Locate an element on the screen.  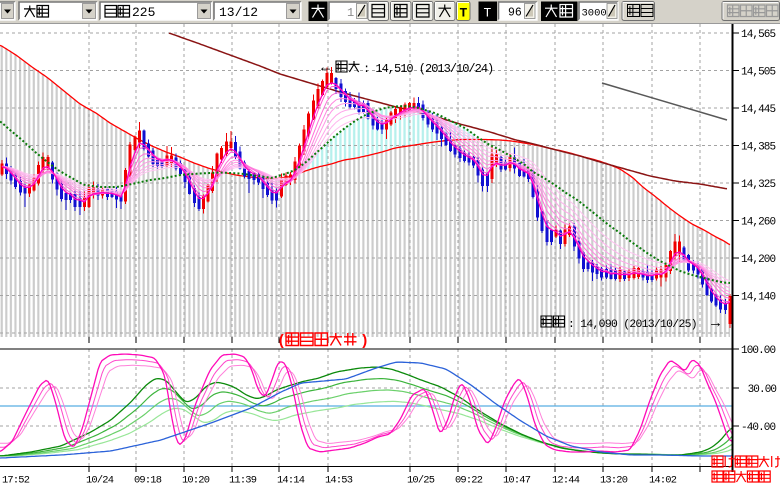
svg-text: 96 is located at coordinates (515, 13).